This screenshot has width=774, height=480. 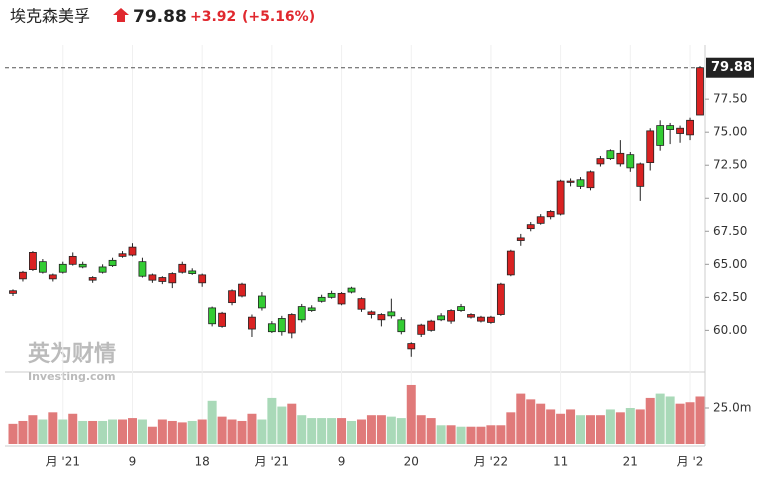 I want to click on y-tick-label: 65.00, so click(x=730, y=264).